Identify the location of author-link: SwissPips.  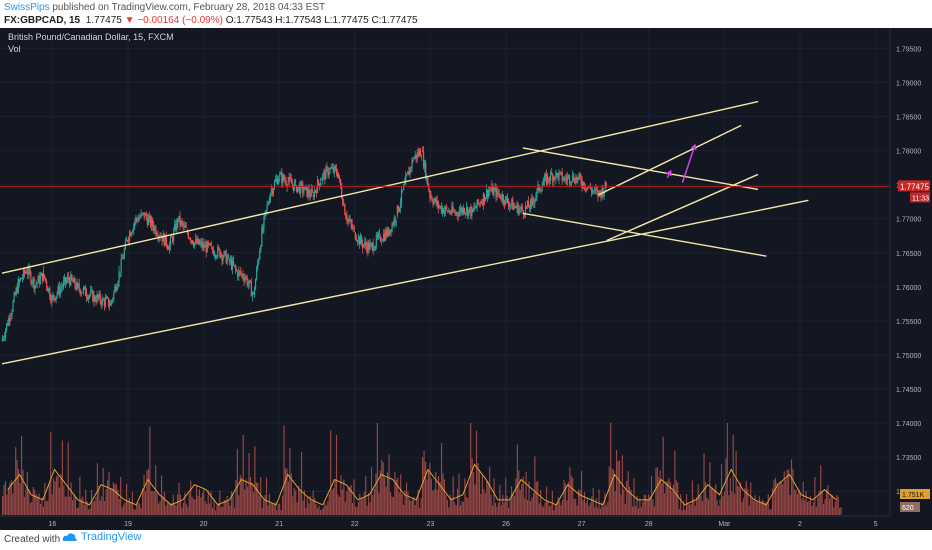
(27, 7).